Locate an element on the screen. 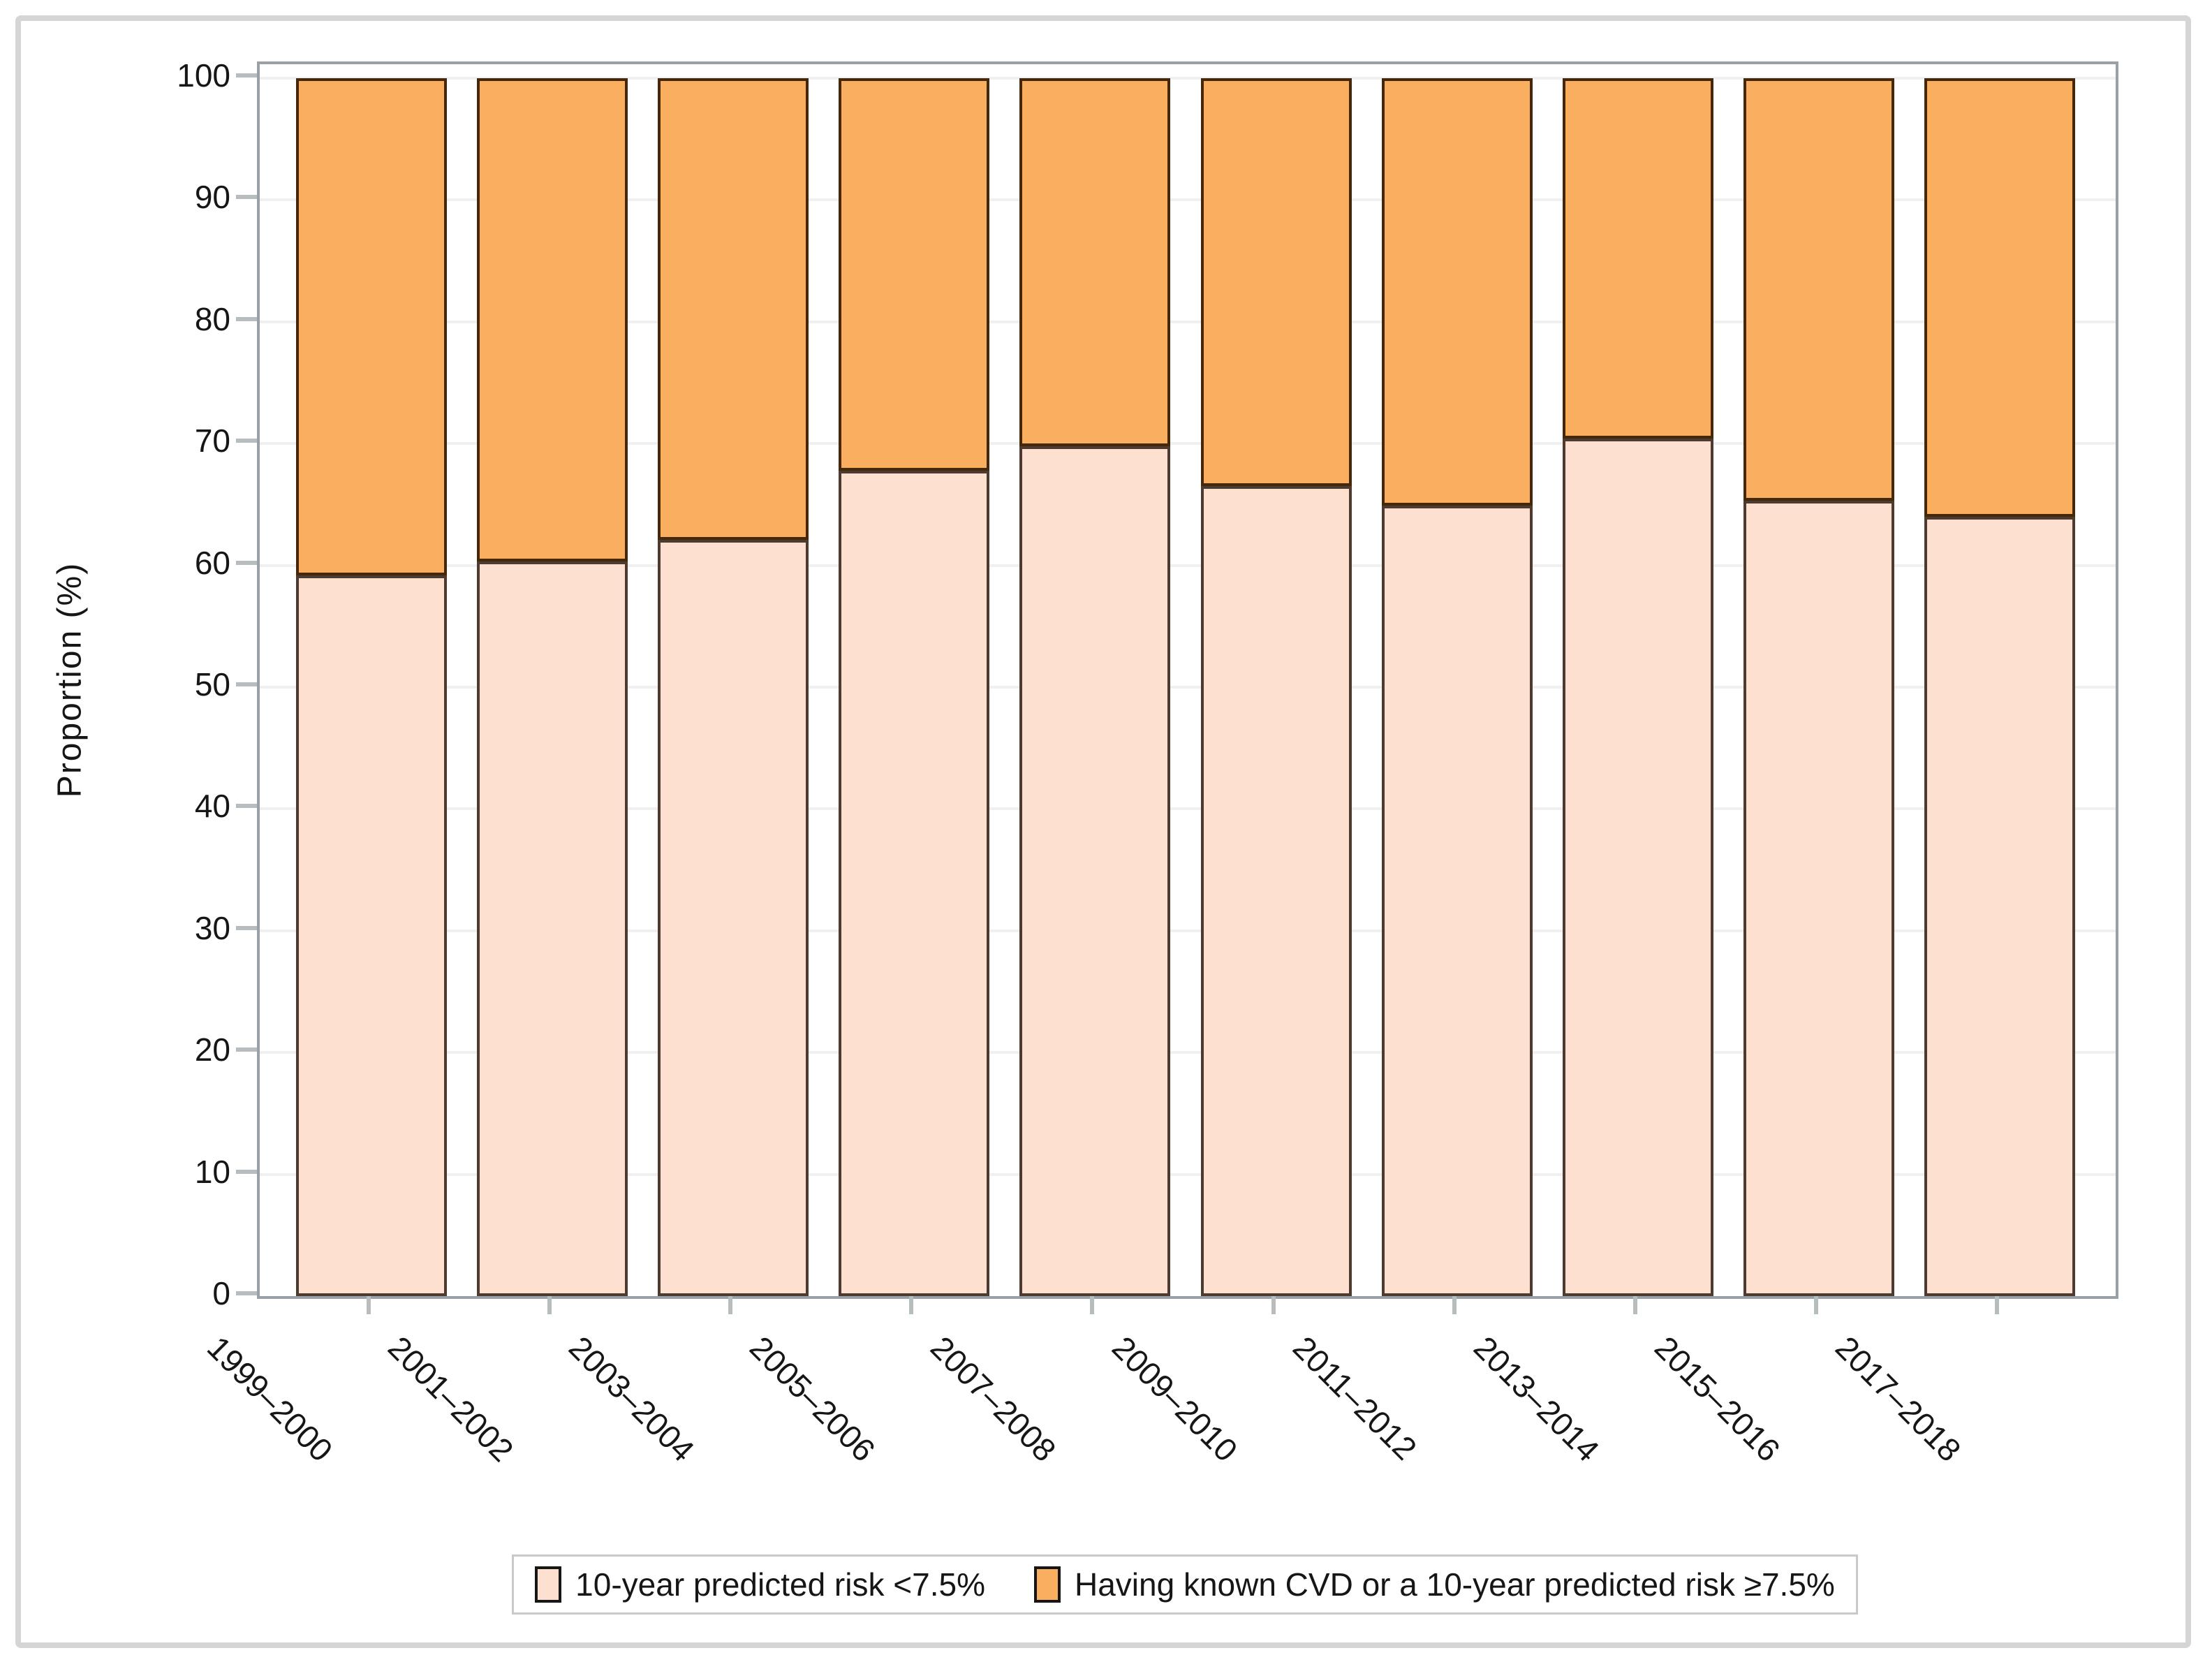 Image resolution: width=2212 pixels, height=1669 pixels. y-tick-label-70: 70 is located at coordinates (212, 440).